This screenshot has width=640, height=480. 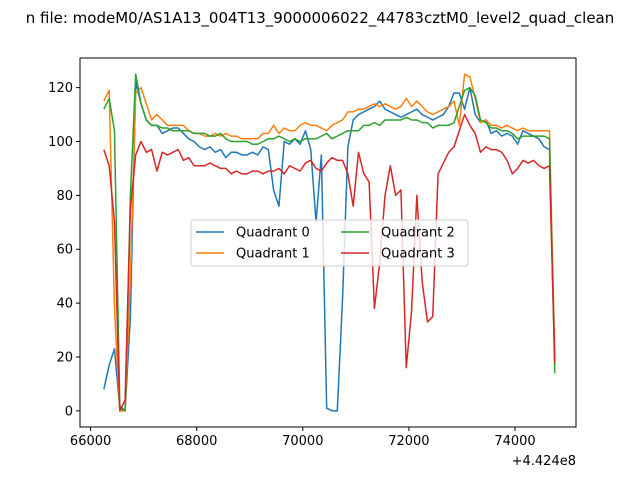 I want to click on x-axis: 66000 68000 70000 72000 74000, so click(x=303, y=438).